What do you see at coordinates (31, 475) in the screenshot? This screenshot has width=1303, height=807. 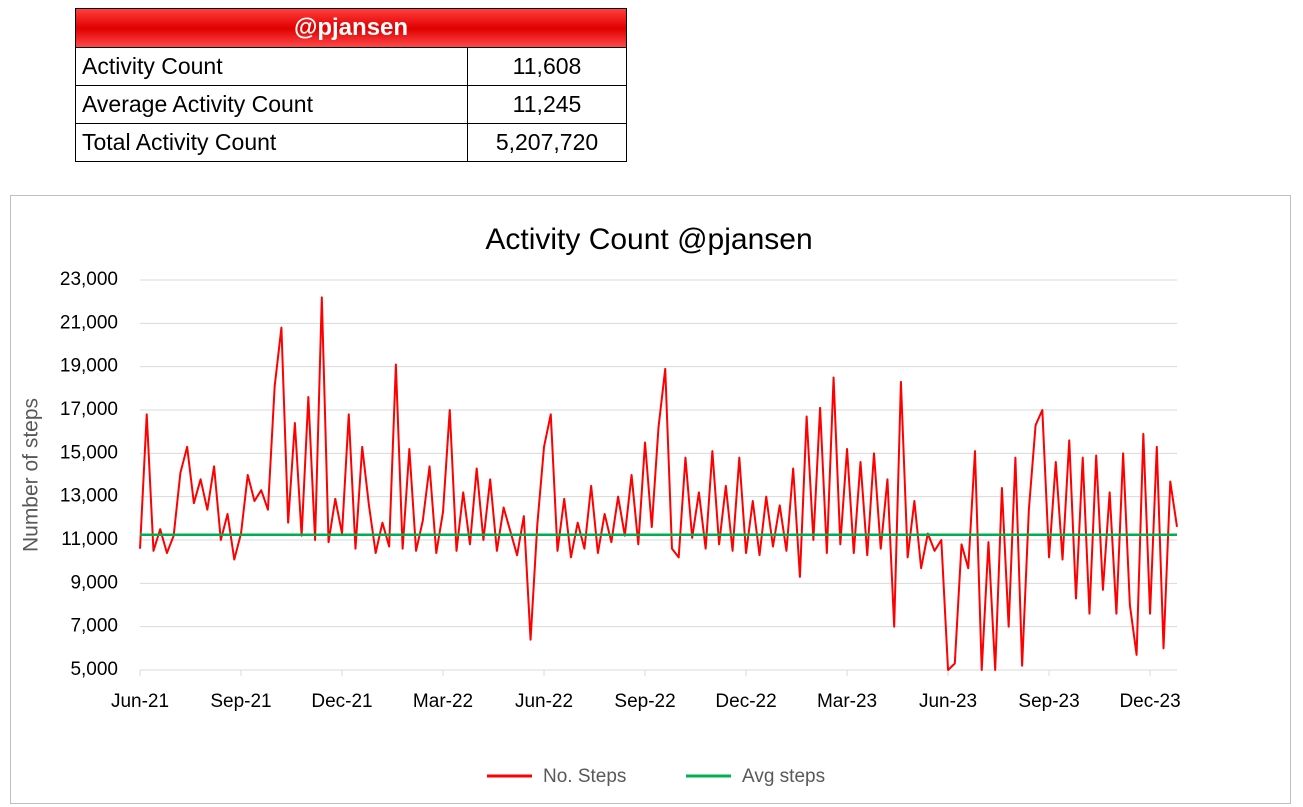 I see `y-axis-title: Number of steps` at bounding box center [31, 475].